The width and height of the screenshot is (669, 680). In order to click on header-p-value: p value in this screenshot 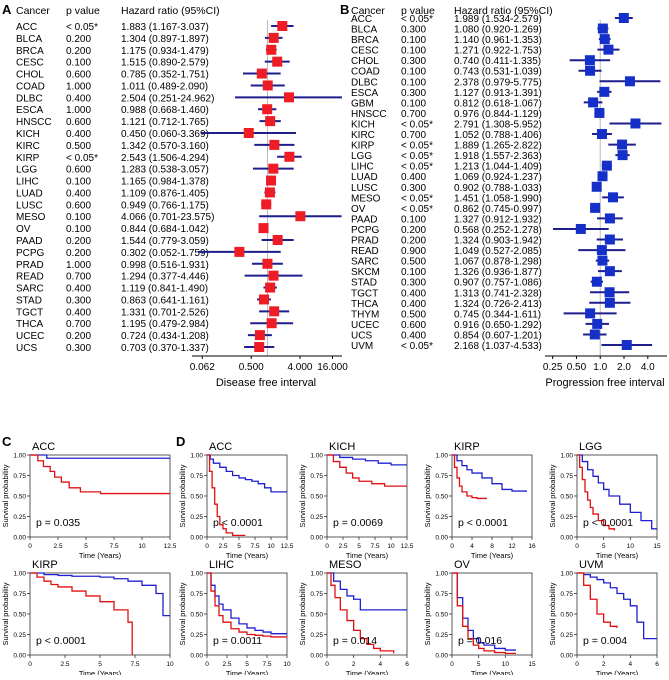, I will do `click(83, 11)`.